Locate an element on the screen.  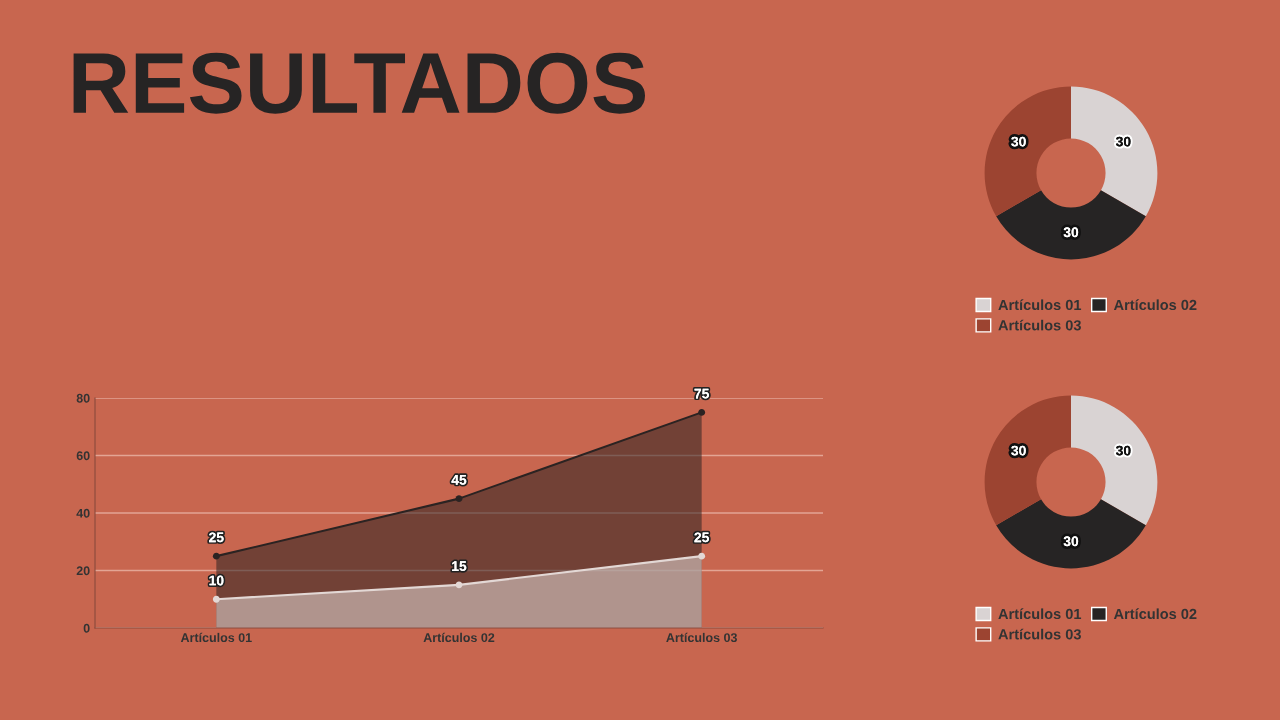
data-label: 75 is located at coordinates (701, 393).